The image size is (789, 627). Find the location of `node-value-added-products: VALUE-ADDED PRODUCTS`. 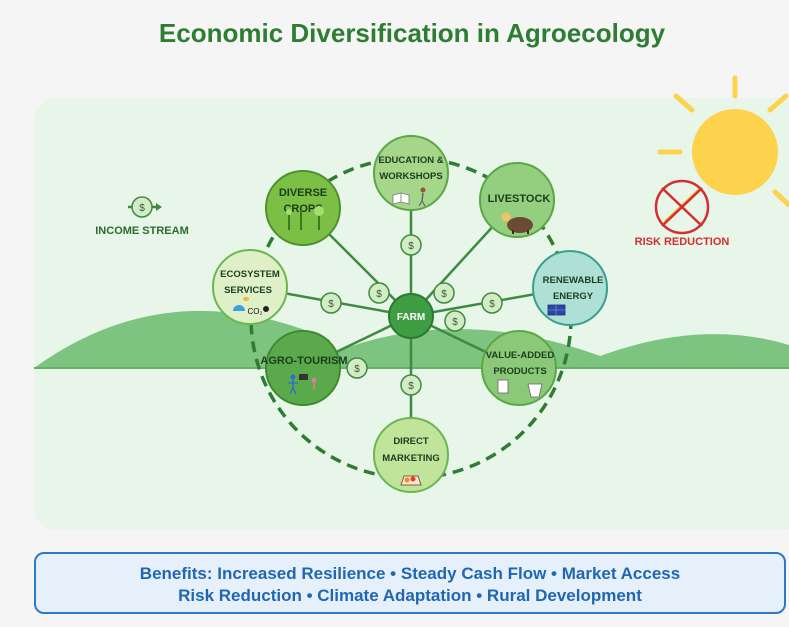

node-value-added-products: VALUE-ADDED PRODUCTS is located at coordinates (519, 368).